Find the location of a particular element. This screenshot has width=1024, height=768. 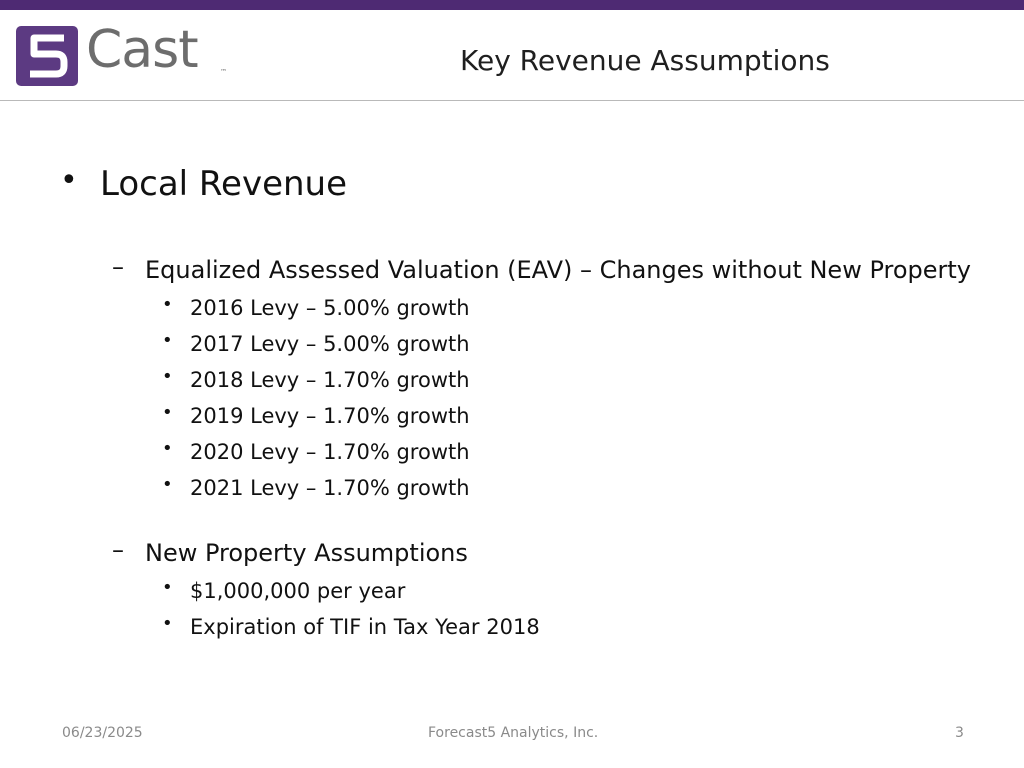

sub-bullet-text: New Property Assumptions is located at coordinates (306, 553).